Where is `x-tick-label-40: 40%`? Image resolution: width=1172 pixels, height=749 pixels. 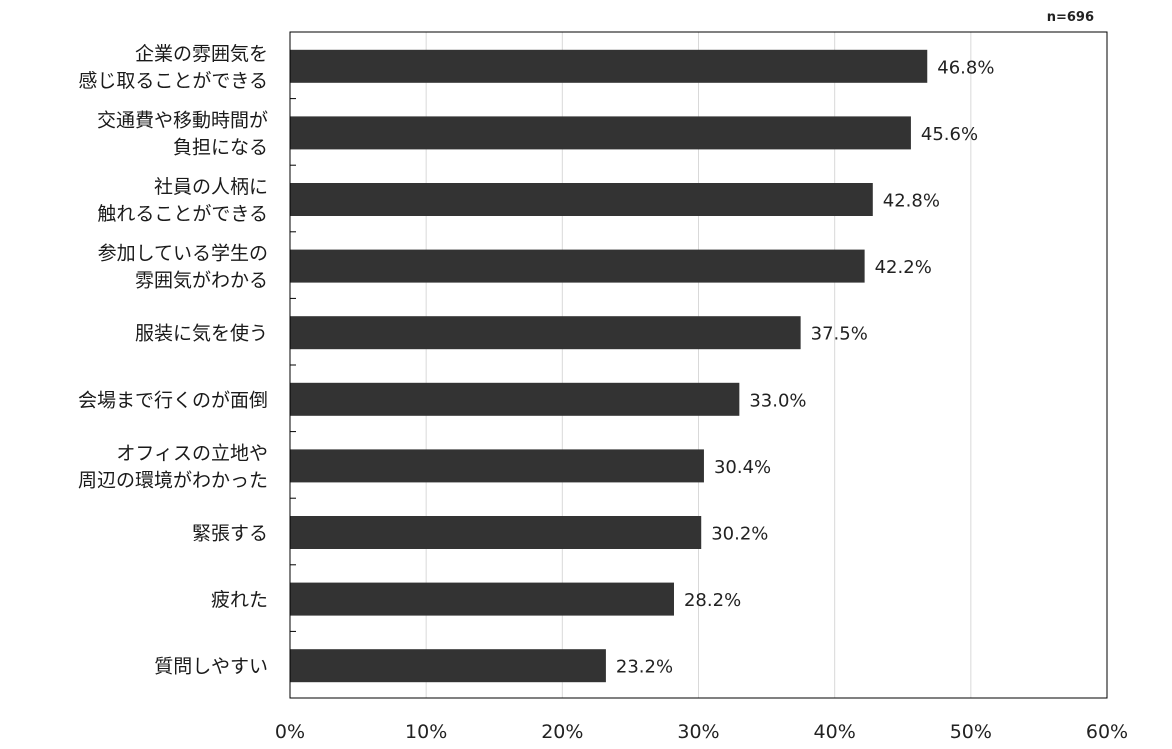
x-tick-label-40: 40% is located at coordinates (835, 732).